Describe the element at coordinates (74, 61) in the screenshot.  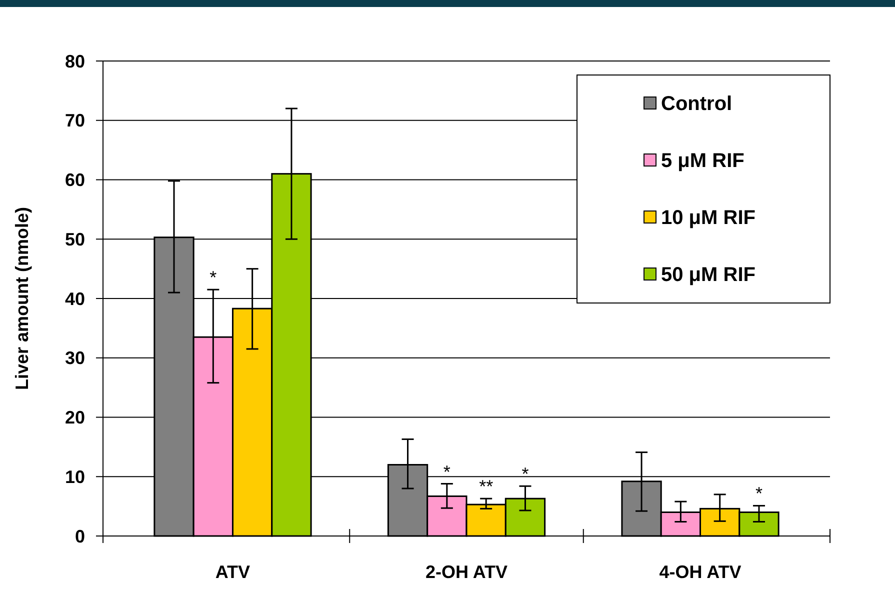
I see `y-tick-label: 80` at that location.